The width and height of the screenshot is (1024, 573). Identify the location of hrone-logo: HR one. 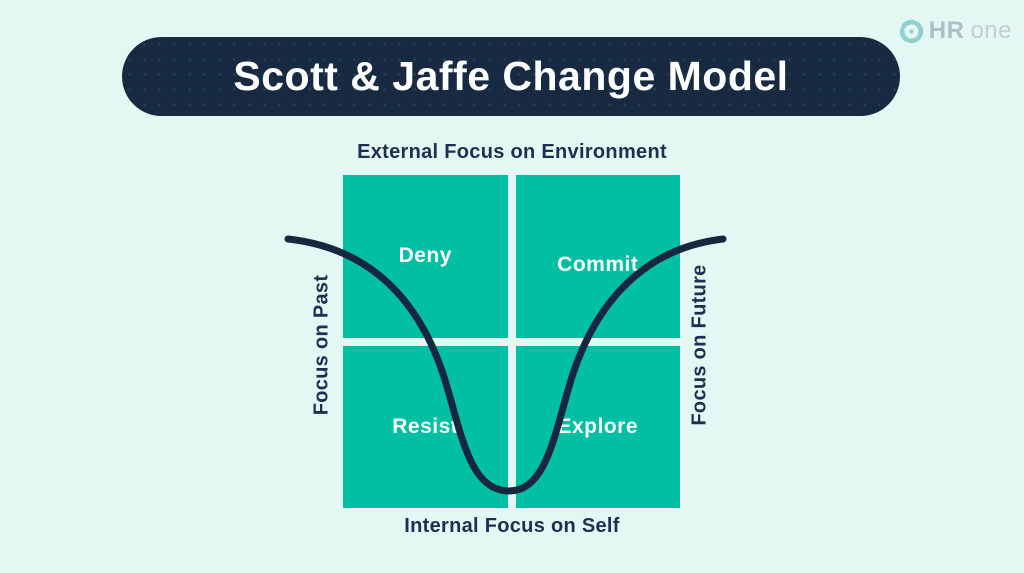
(955, 31).